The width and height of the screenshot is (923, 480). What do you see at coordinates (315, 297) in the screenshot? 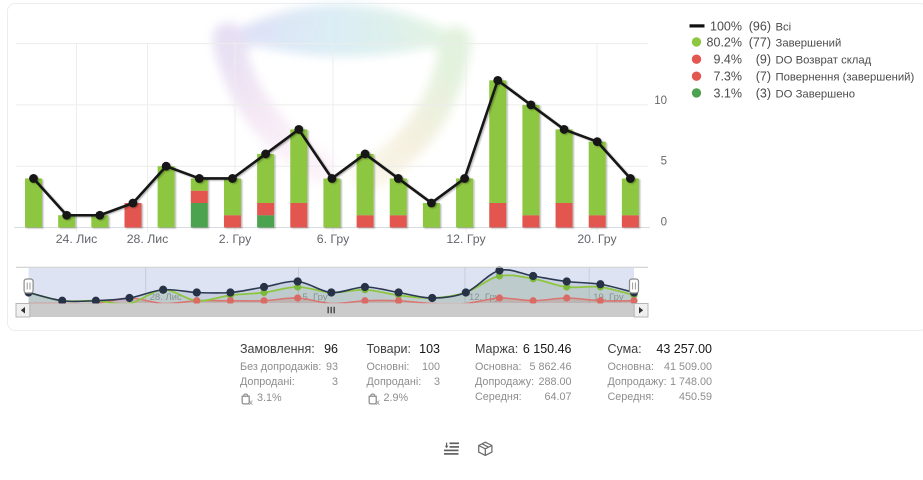
I see `svg-text: 5. Гру` at bounding box center [315, 297].